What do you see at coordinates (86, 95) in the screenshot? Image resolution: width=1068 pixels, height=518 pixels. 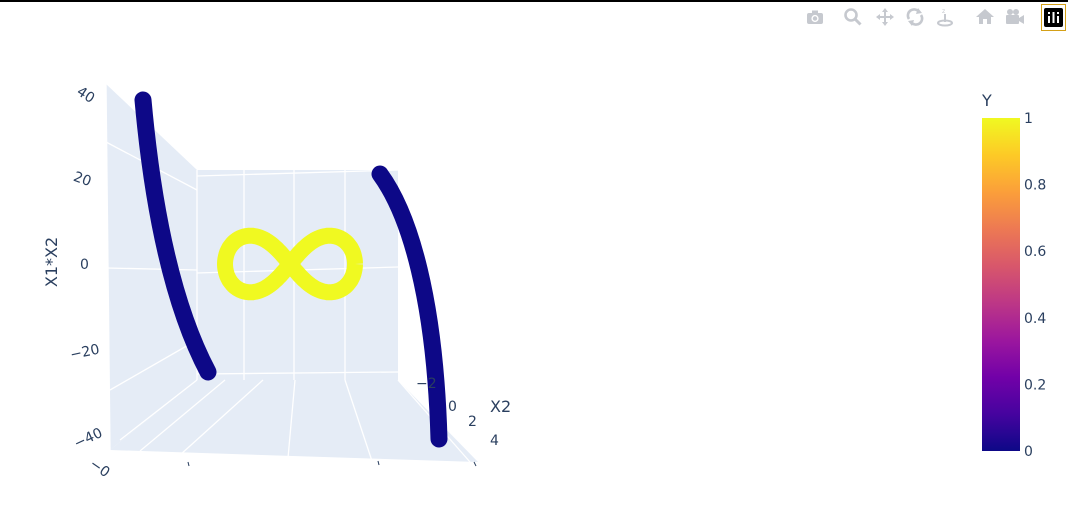 I see `z-tick-label: 40` at bounding box center [86, 95].